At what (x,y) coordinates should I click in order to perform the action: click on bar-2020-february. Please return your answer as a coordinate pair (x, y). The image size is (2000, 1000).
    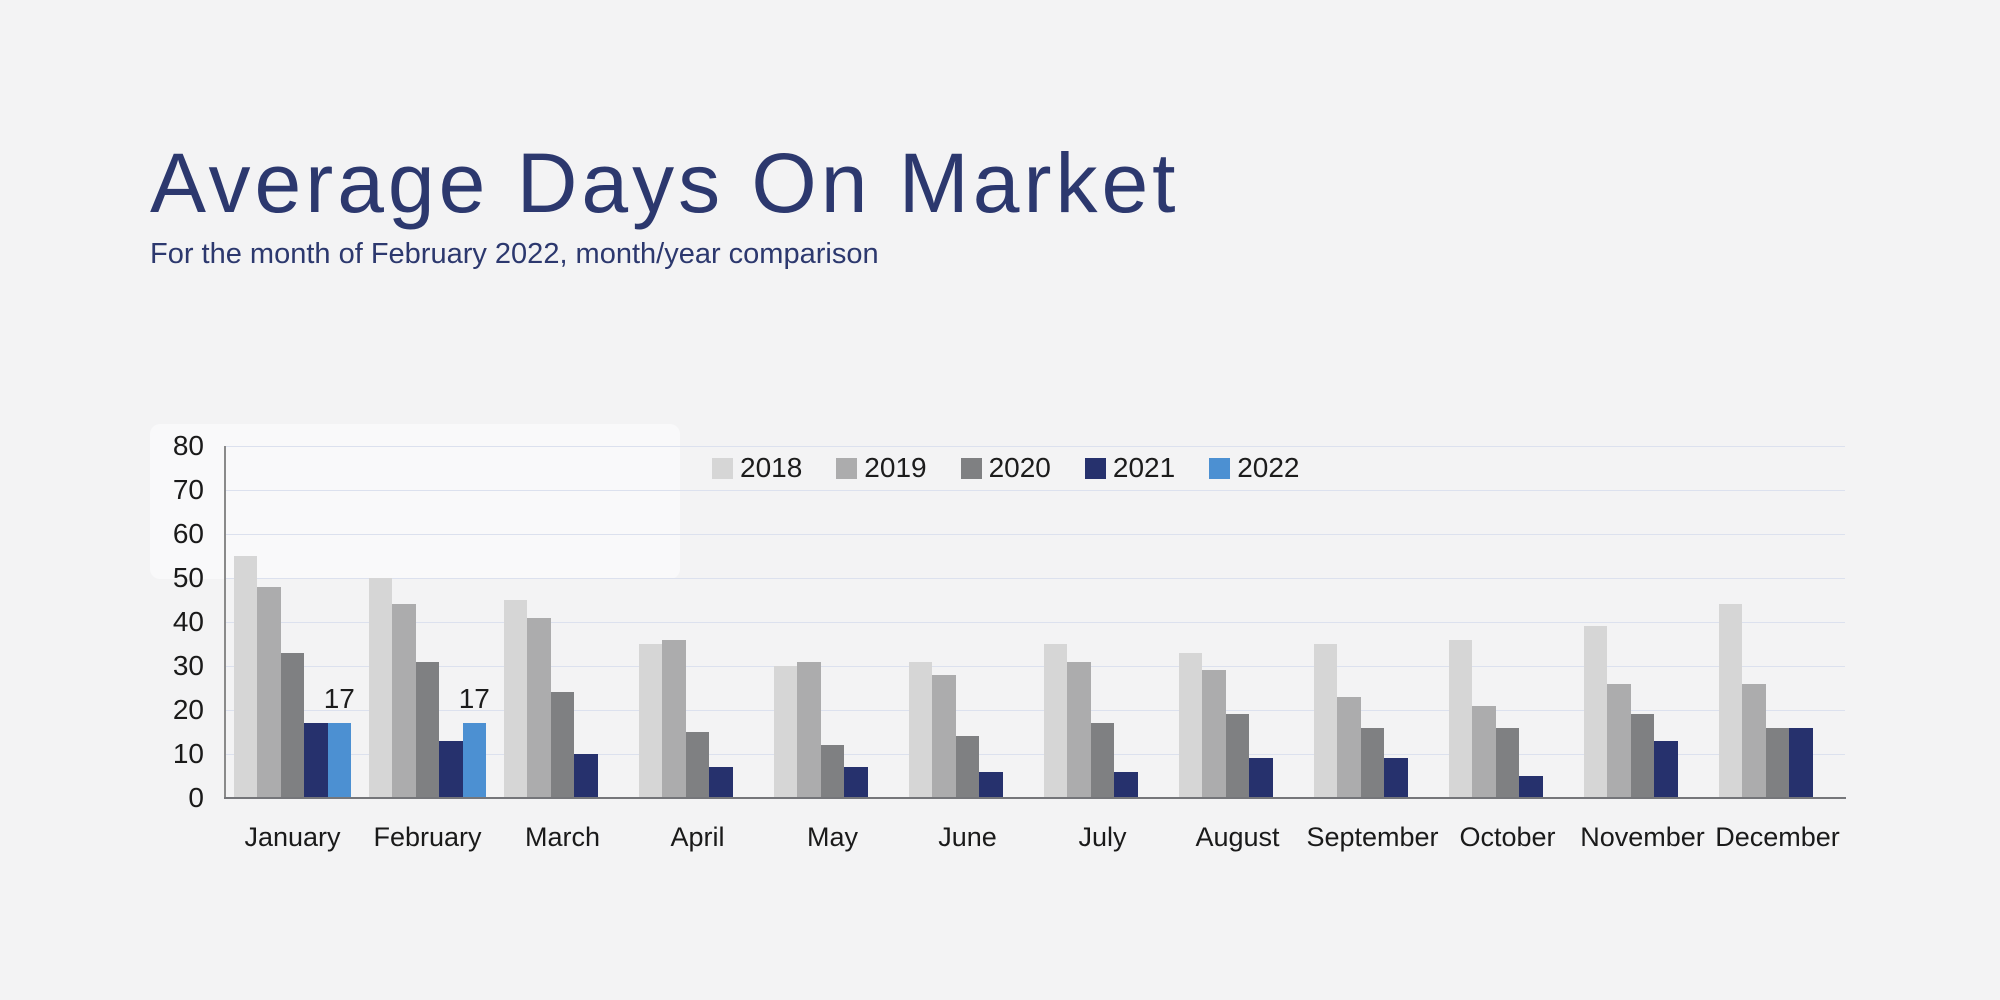
    Looking at the image, I should click on (427, 729).